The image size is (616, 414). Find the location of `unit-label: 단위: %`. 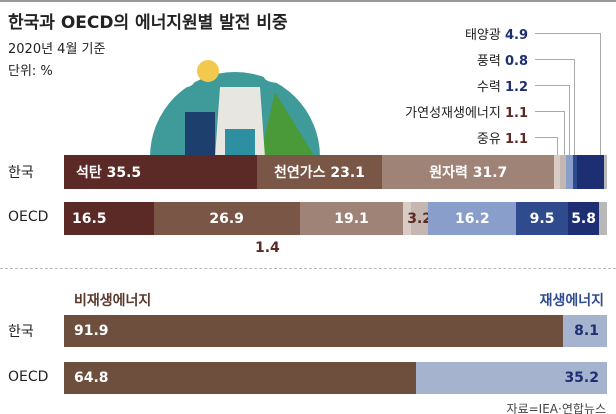

unit-label: 단위: % is located at coordinates (30, 71).